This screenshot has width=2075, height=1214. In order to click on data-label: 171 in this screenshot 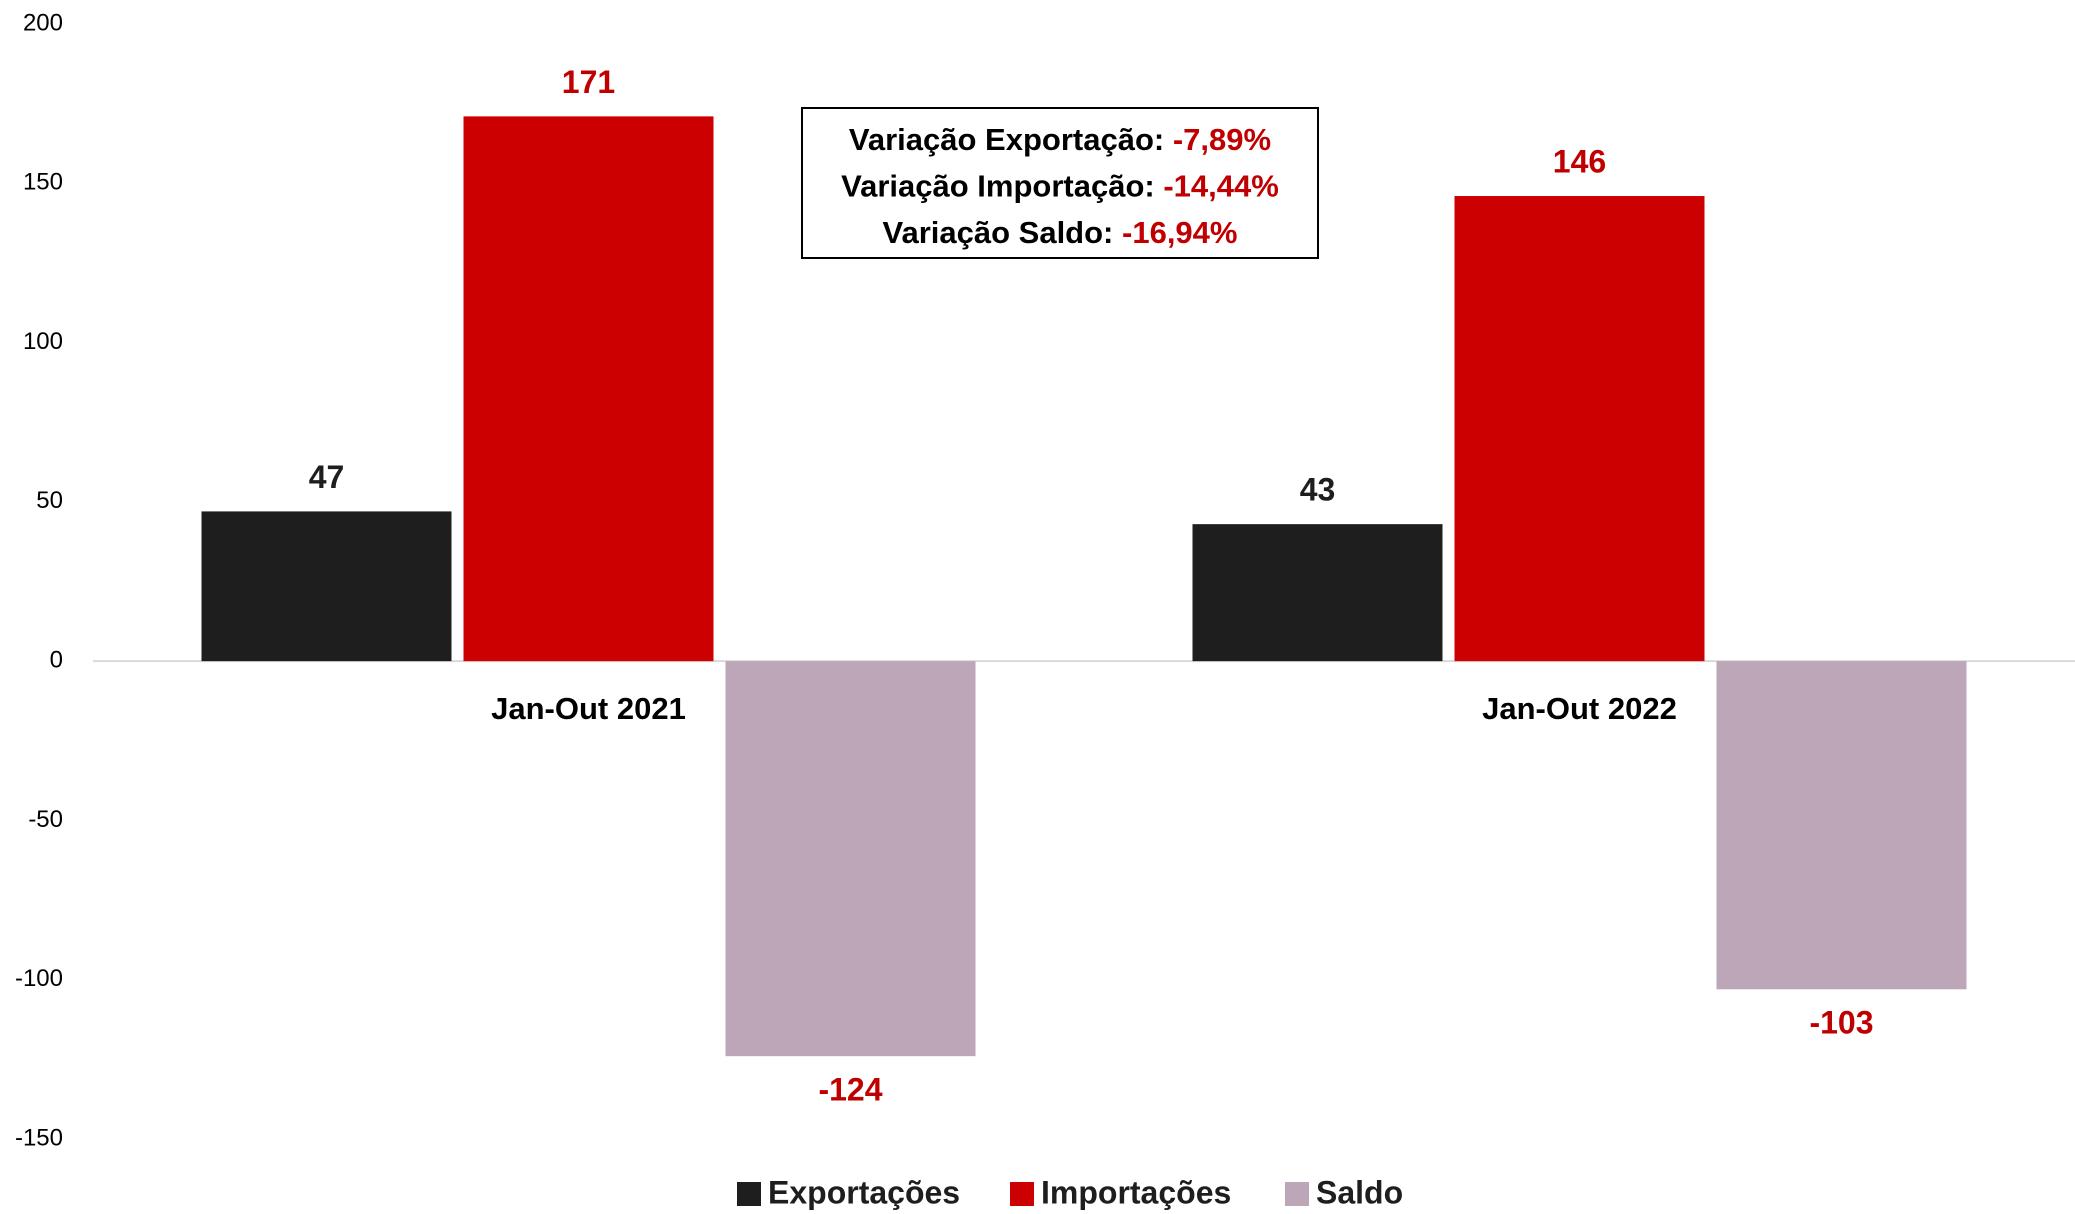, I will do `click(588, 82)`.